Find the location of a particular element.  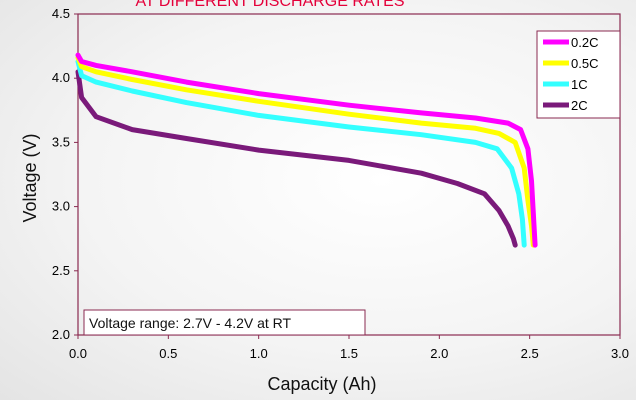

legend-label: 1C is located at coordinates (579, 84).